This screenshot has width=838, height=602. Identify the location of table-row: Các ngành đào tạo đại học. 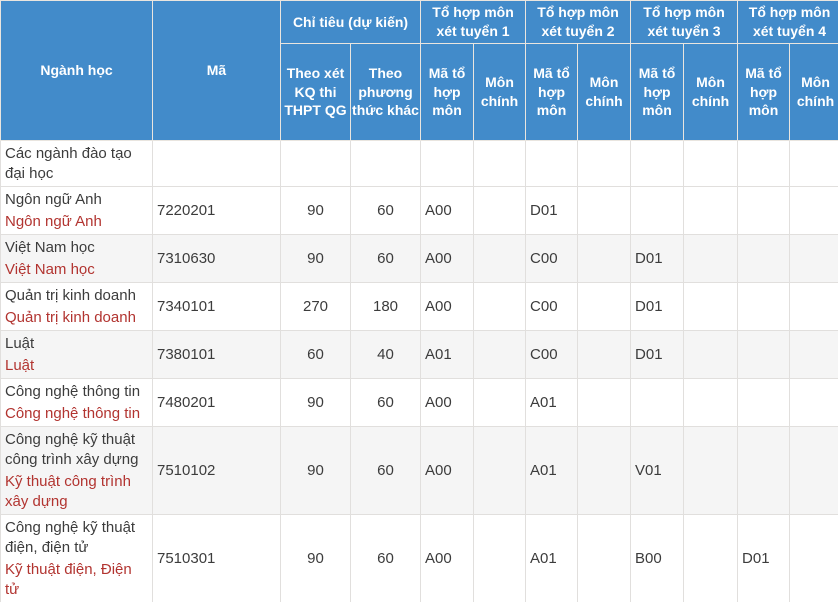
(419, 163).